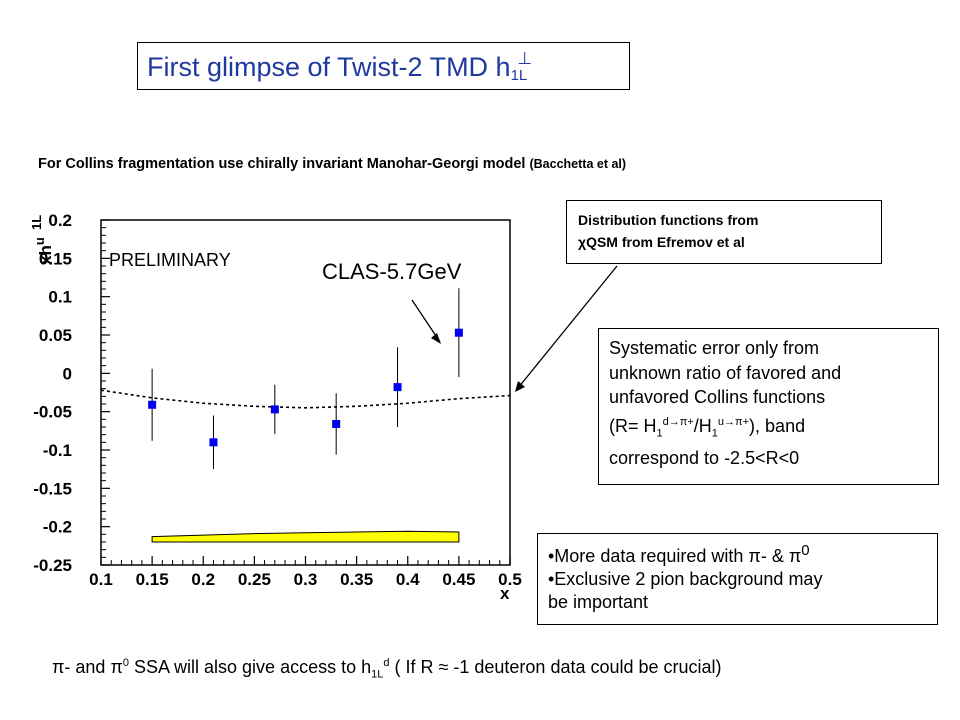  What do you see at coordinates (458, 579) in the screenshot?
I see `x-tick-label: 0.45` at bounding box center [458, 579].